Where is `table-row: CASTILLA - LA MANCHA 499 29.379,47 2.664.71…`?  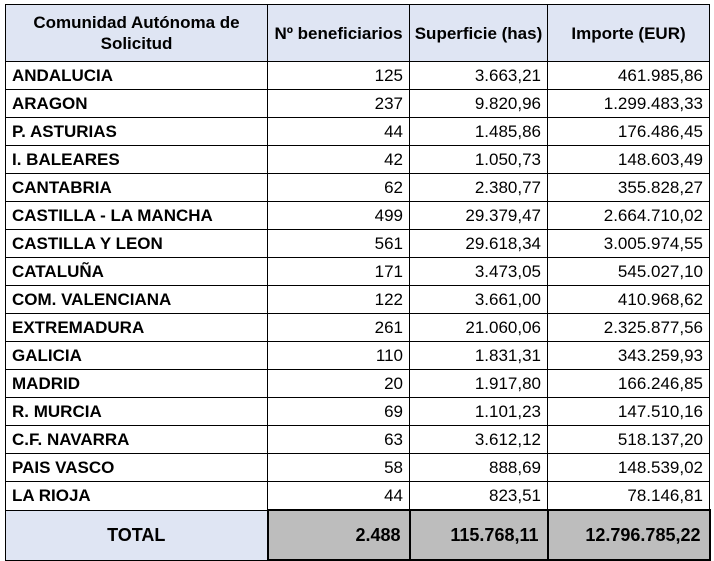 table-row: CASTILLA - LA MANCHA 499 29.379,47 2.664.71… is located at coordinates (357, 215).